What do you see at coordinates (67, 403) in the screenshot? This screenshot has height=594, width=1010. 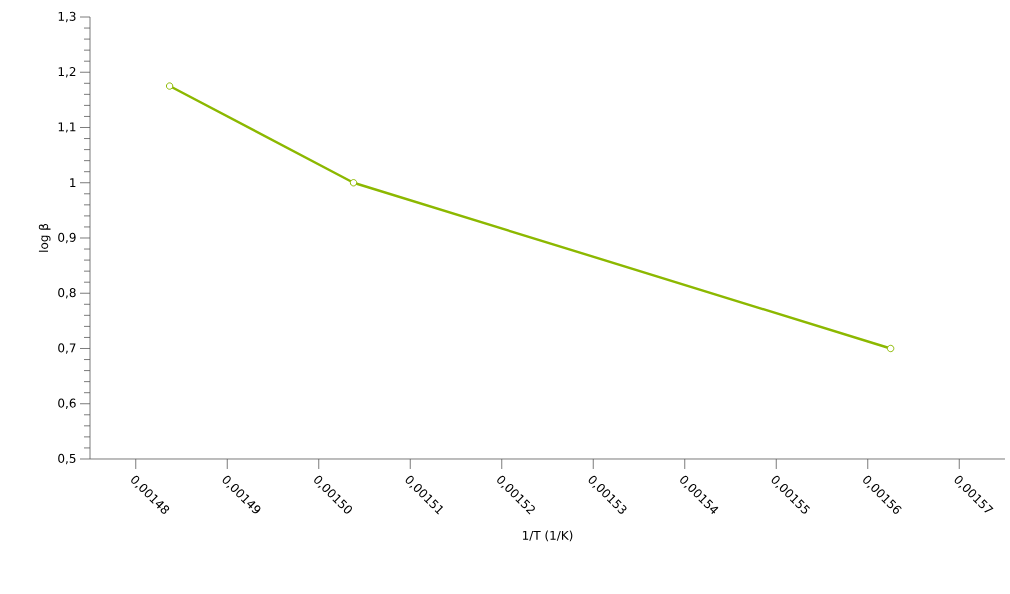 I see `y-tick-label: 0,6` at bounding box center [67, 403].